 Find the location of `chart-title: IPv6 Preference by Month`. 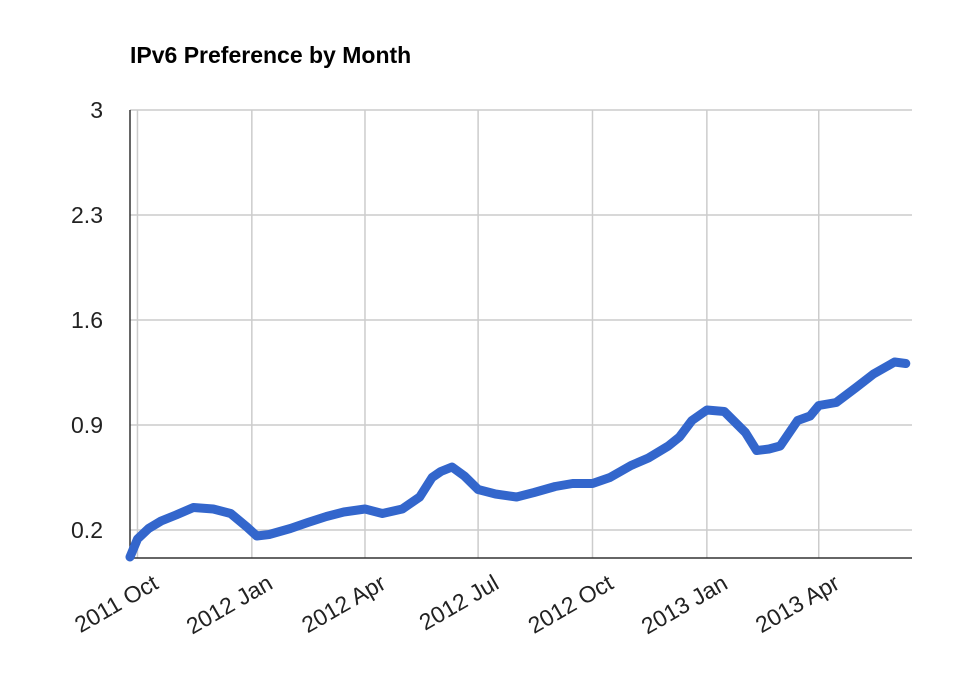

chart-title: IPv6 Preference by Month is located at coordinates (270, 55).